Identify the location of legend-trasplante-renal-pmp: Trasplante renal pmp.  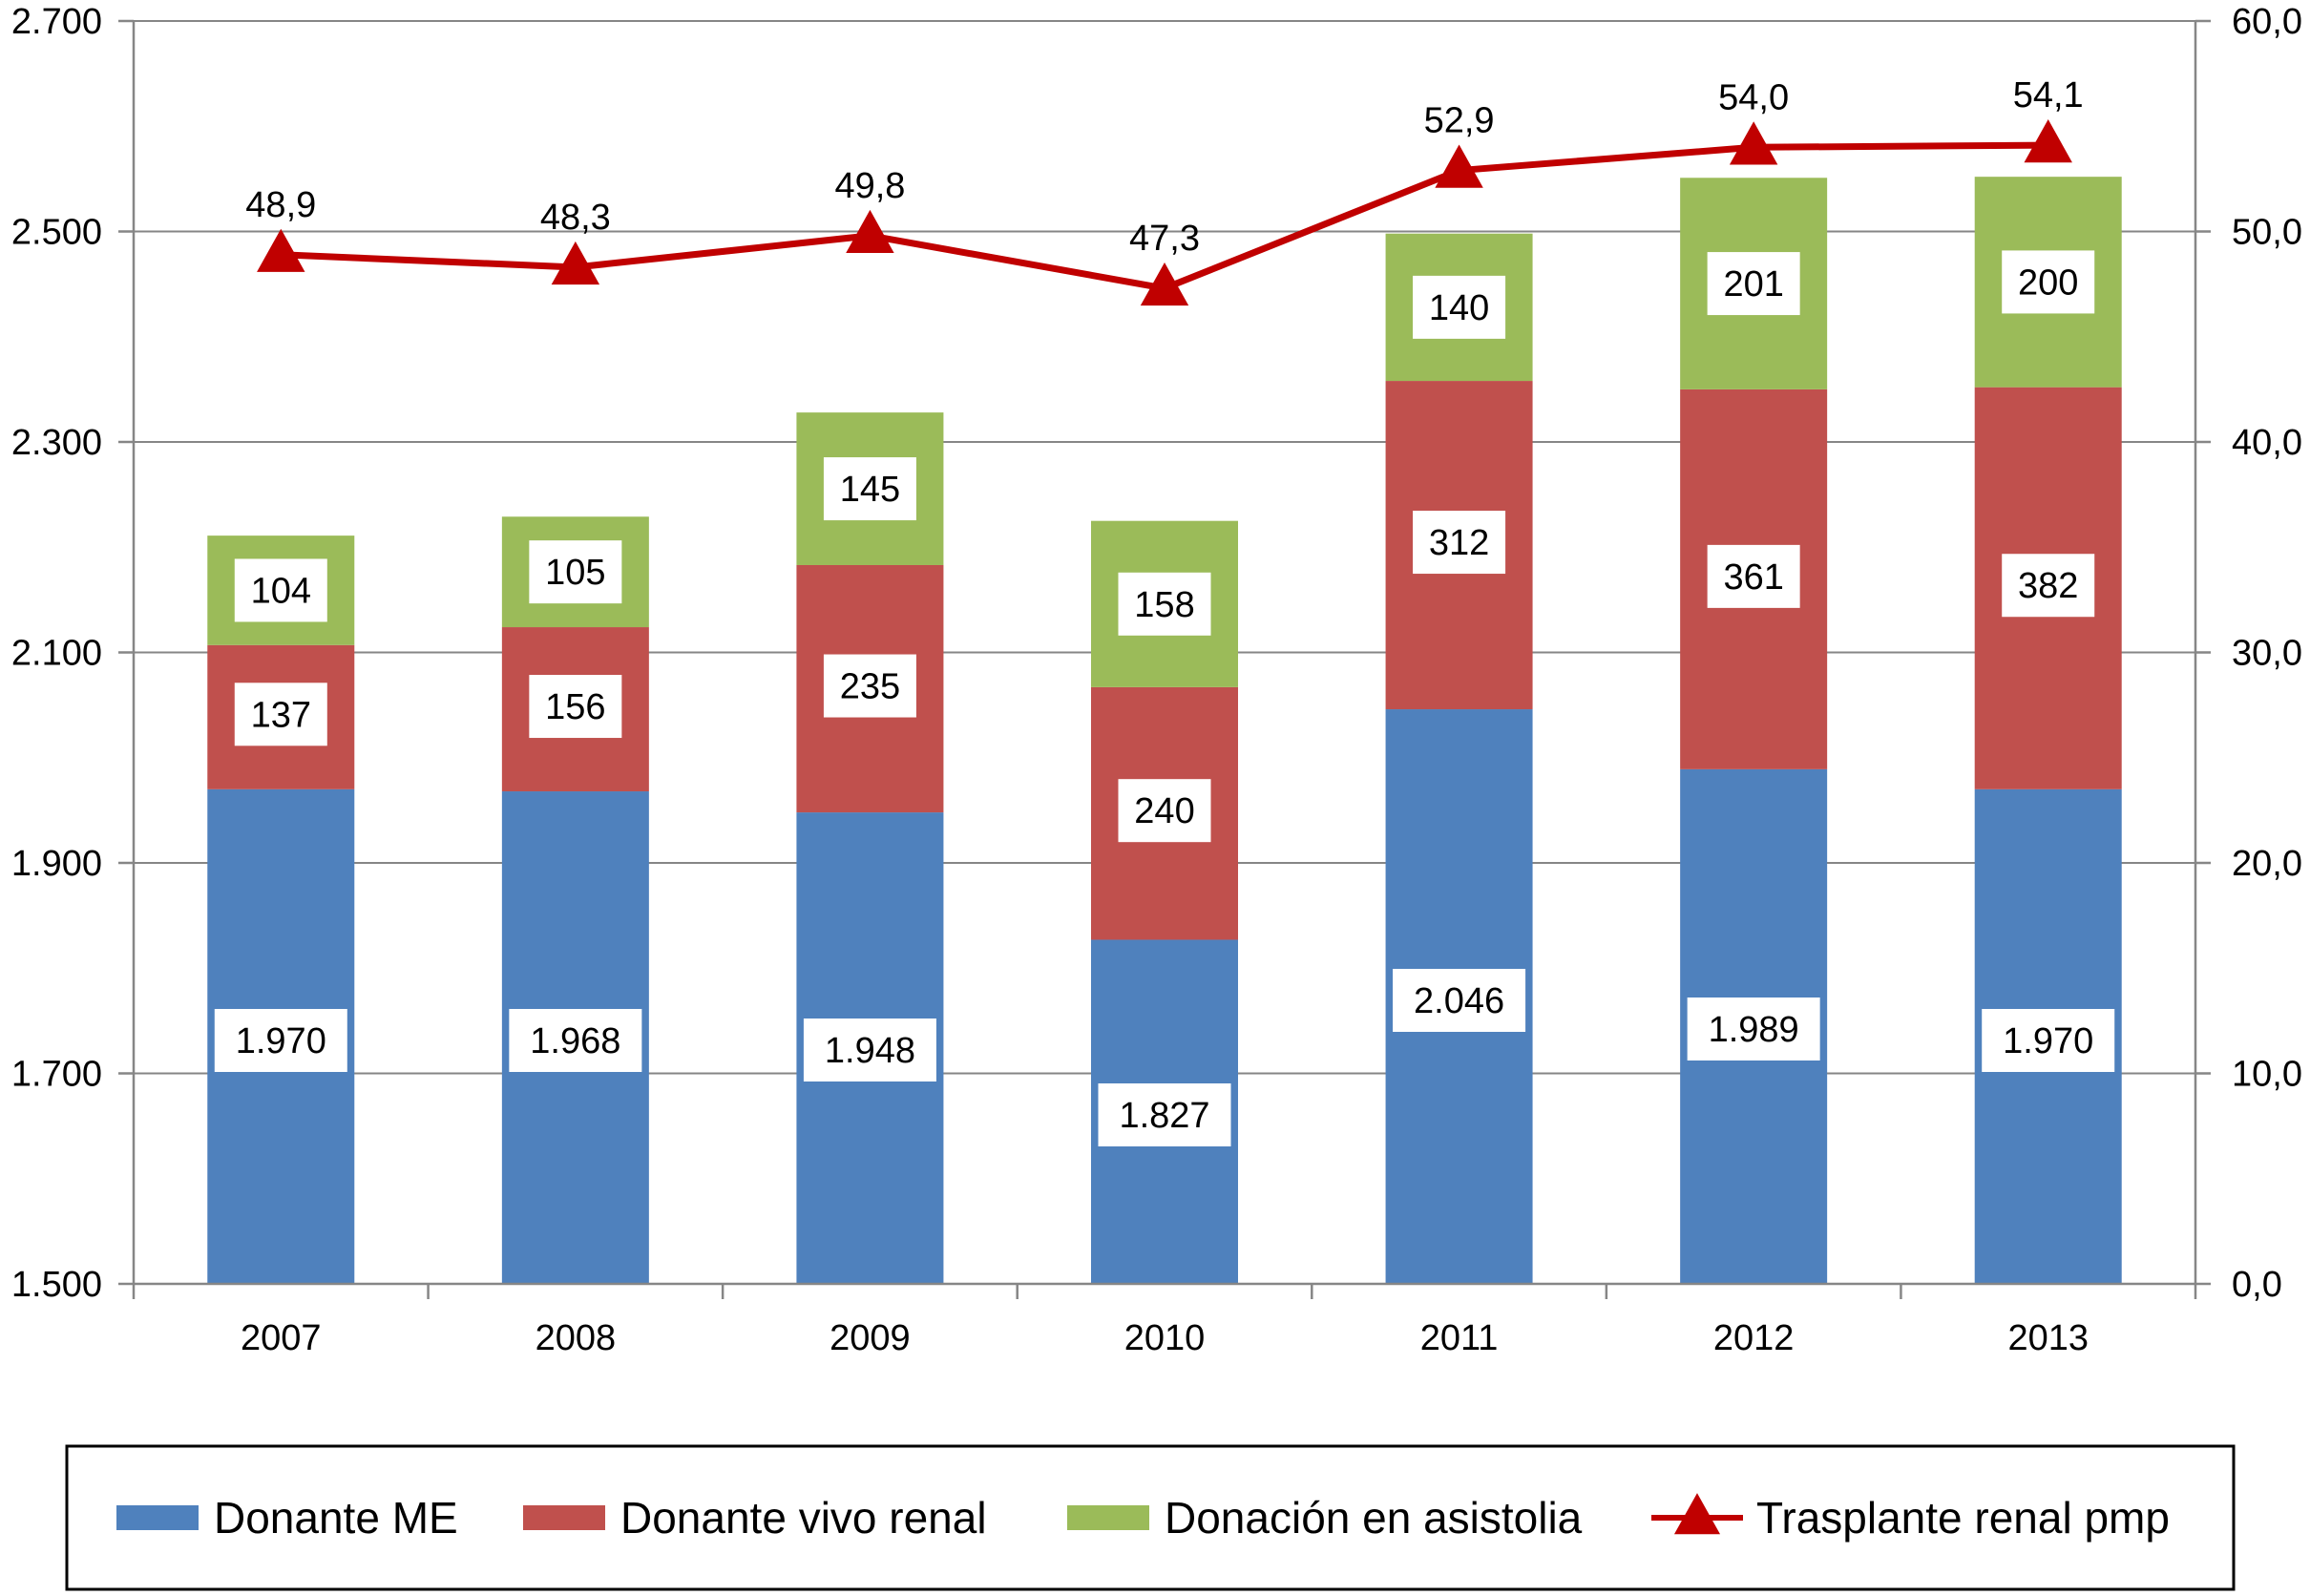
(1911, 1518).